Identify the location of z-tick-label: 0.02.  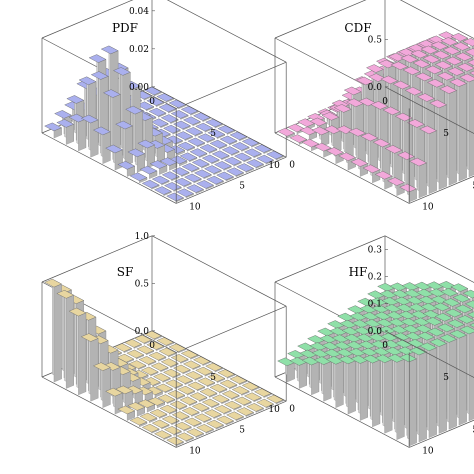
(139, 50).